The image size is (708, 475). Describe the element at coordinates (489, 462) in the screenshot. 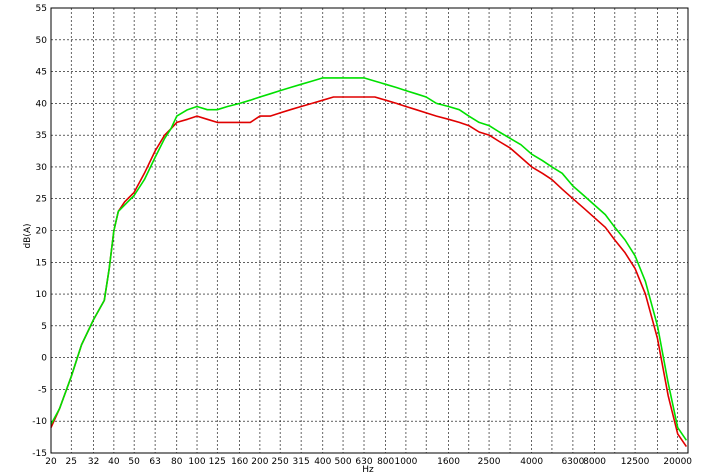

I see `x-tick-label: 2500` at that location.